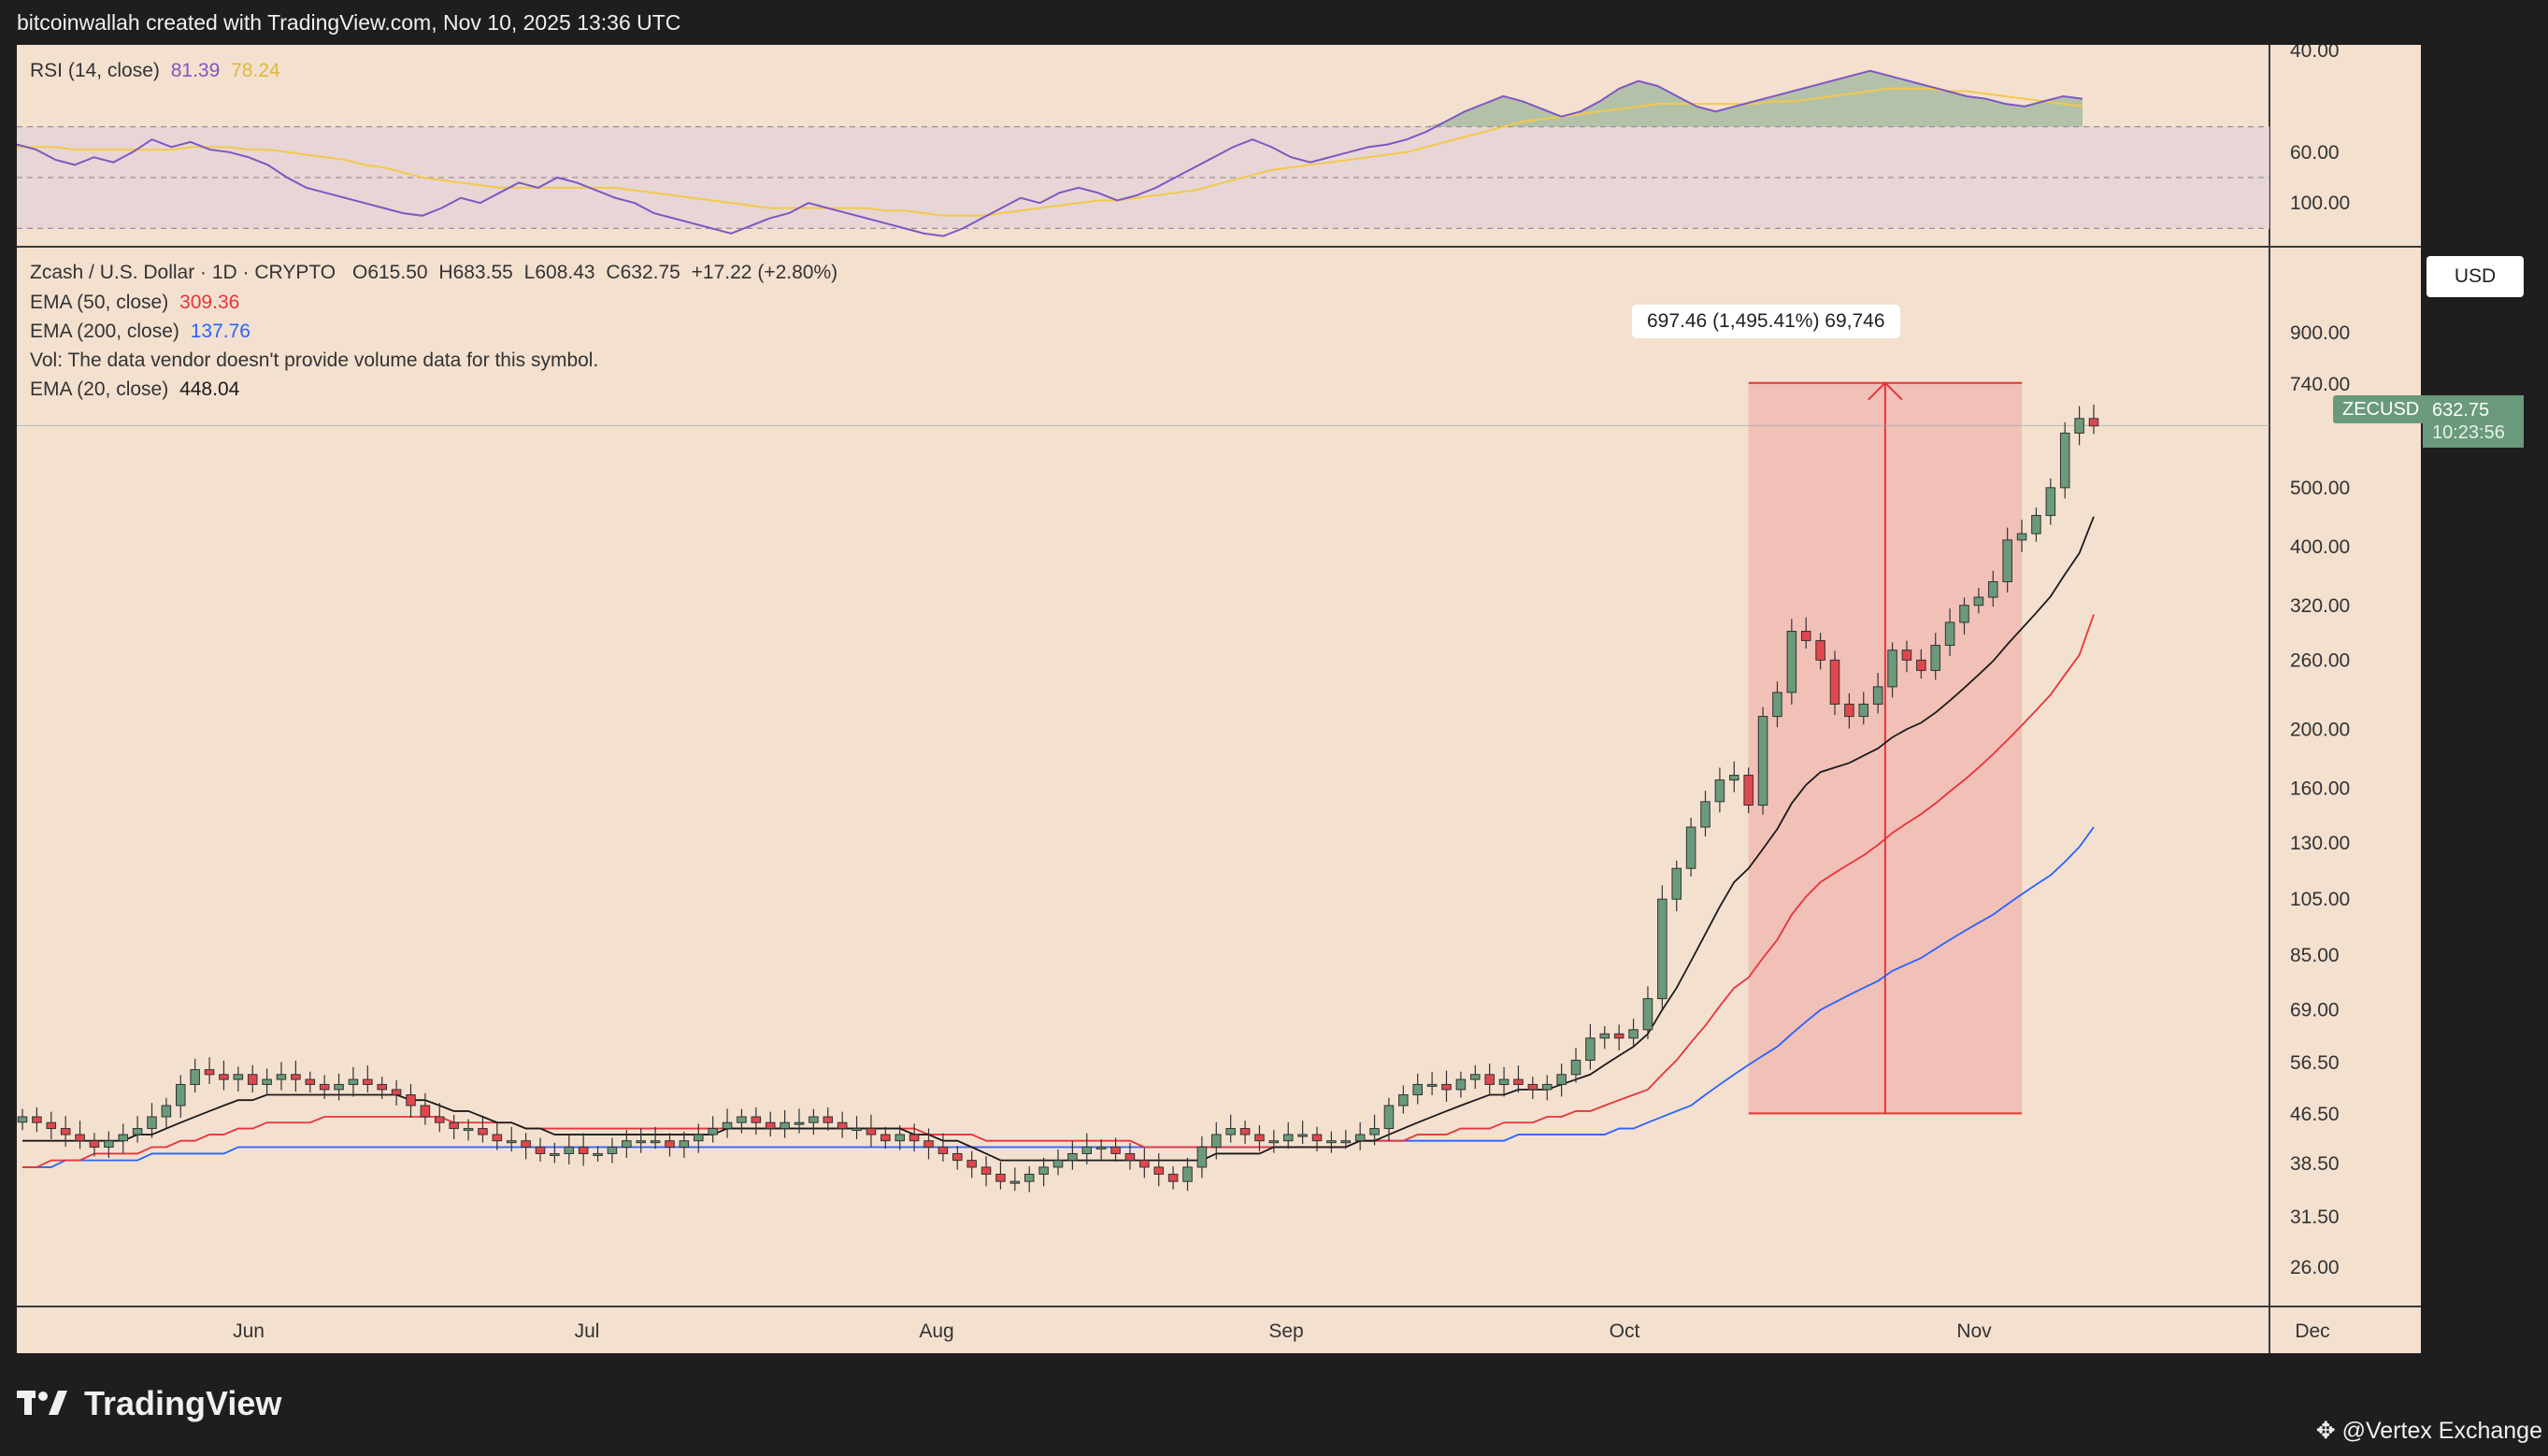 Image resolution: width=2548 pixels, height=1456 pixels. I want to click on rsi-line, so click(1050, 153).